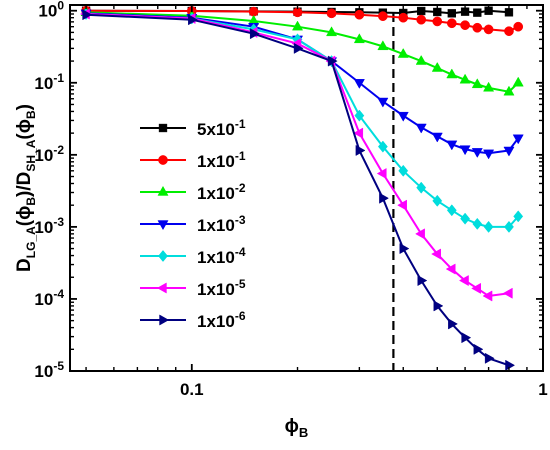 The height and width of the screenshot is (450, 550). What do you see at coordinates (49, 154) in the screenshot?
I see `y-tick-label: 10⁻²` at bounding box center [49, 154].